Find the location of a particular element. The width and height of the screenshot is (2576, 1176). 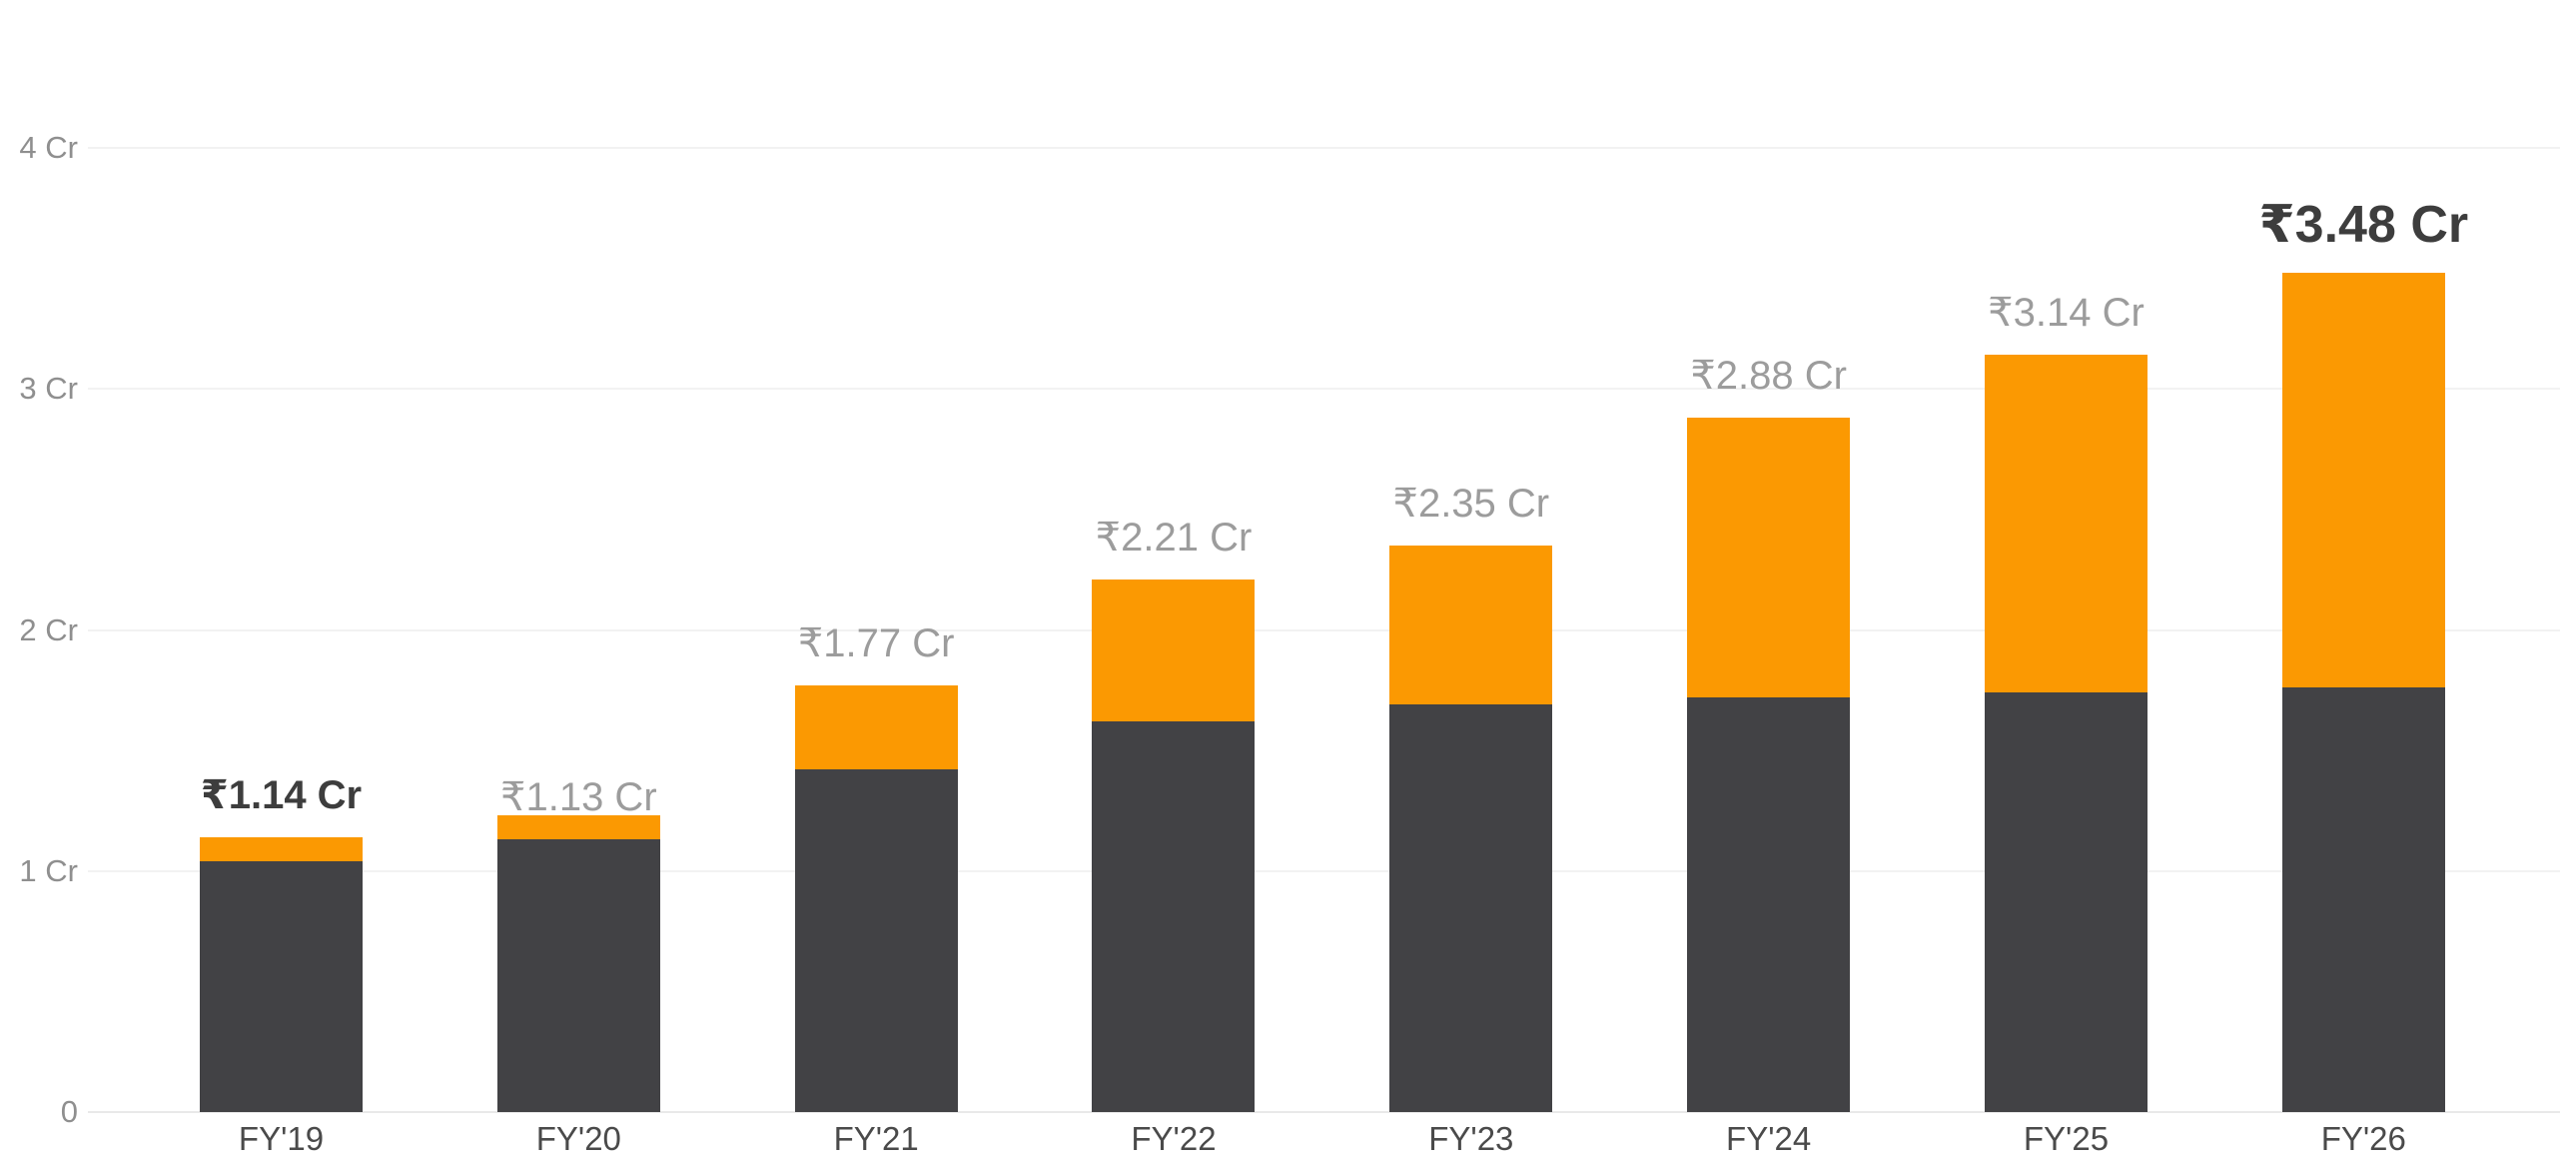

bar-total-label-fy23: ₹2.35 Cr is located at coordinates (1471, 504).